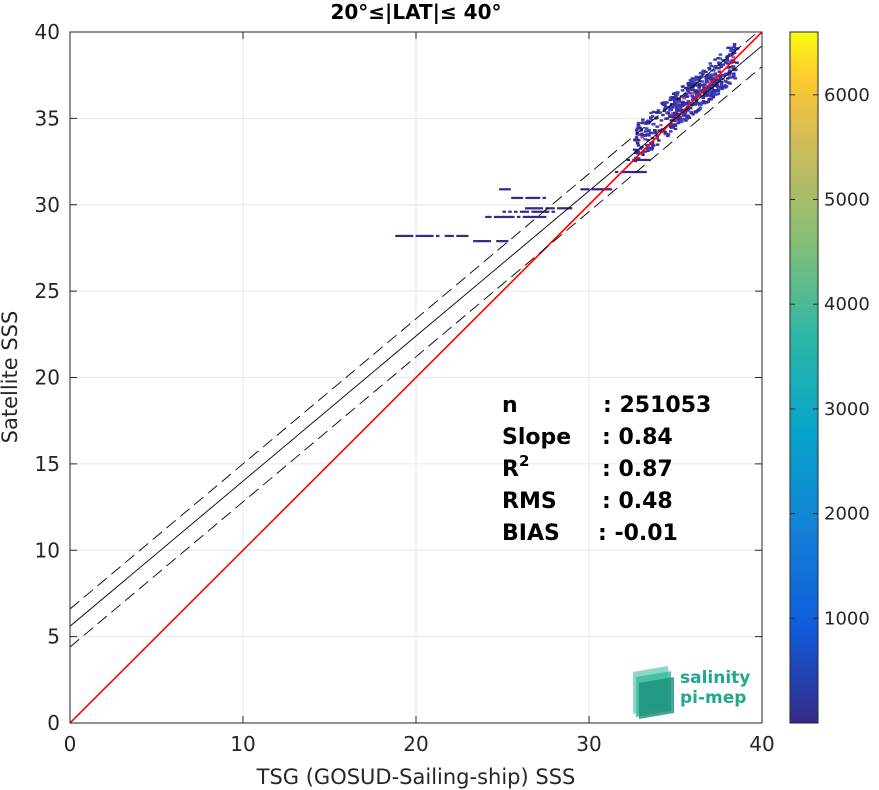 The image size is (879, 790). I want to click on stat-label-slope: Slope, so click(536, 437).